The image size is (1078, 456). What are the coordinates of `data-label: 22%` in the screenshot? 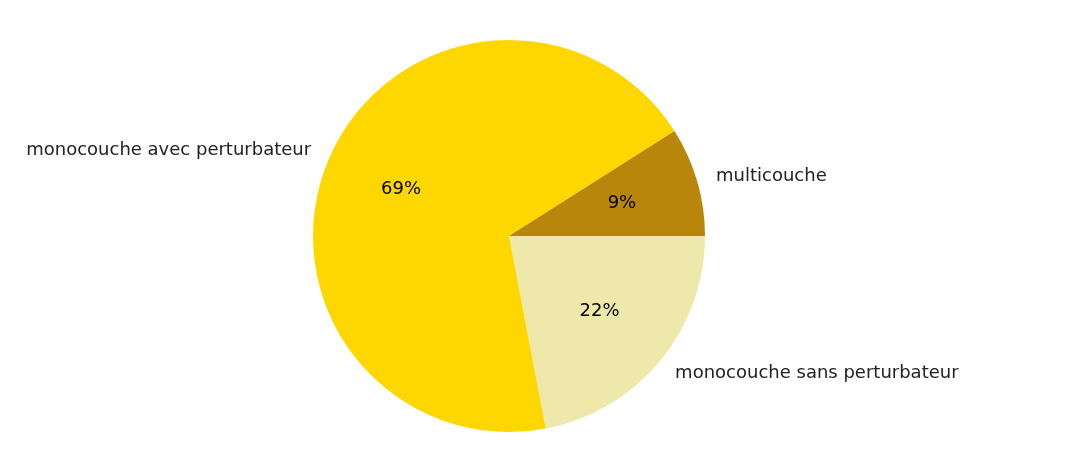 It's located at (599, 309).